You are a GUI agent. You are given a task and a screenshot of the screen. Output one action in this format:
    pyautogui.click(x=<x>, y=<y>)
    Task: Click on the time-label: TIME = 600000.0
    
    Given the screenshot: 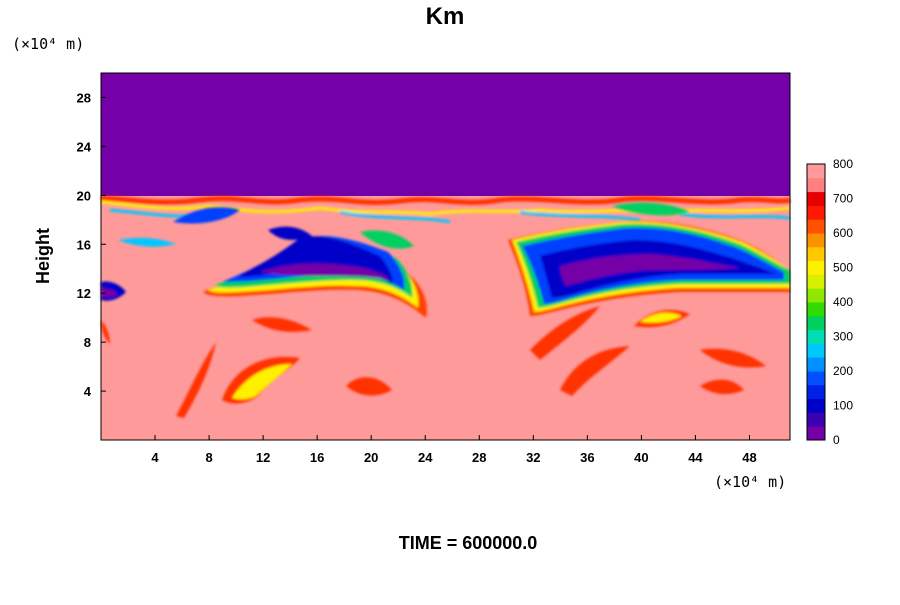 What is the action you would take?
    pyautogui.click(x=468, y=543)
    